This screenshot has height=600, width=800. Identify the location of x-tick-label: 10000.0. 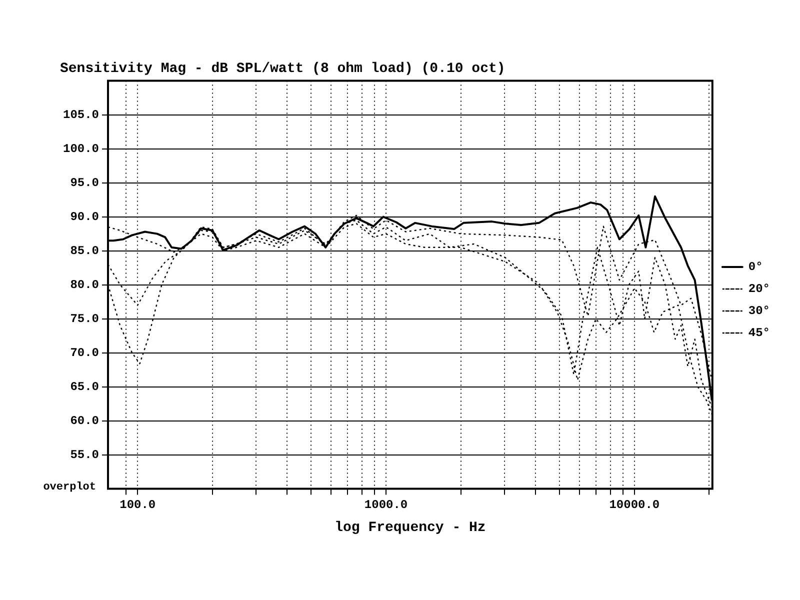
(634, 505).